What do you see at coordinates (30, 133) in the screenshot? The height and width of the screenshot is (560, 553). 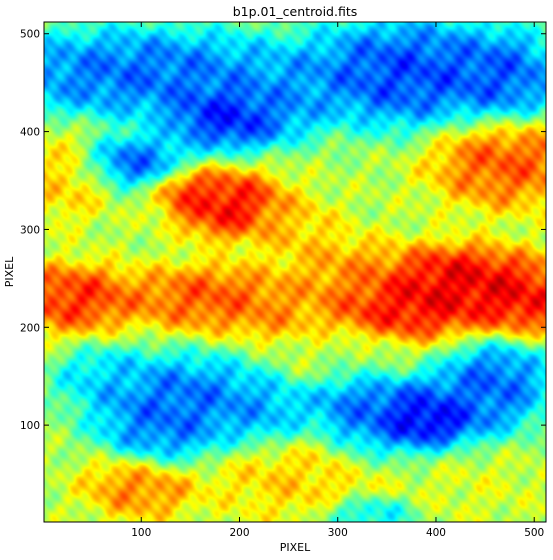 I see `y-tick-label: 400` at bounding box center [30, 133].